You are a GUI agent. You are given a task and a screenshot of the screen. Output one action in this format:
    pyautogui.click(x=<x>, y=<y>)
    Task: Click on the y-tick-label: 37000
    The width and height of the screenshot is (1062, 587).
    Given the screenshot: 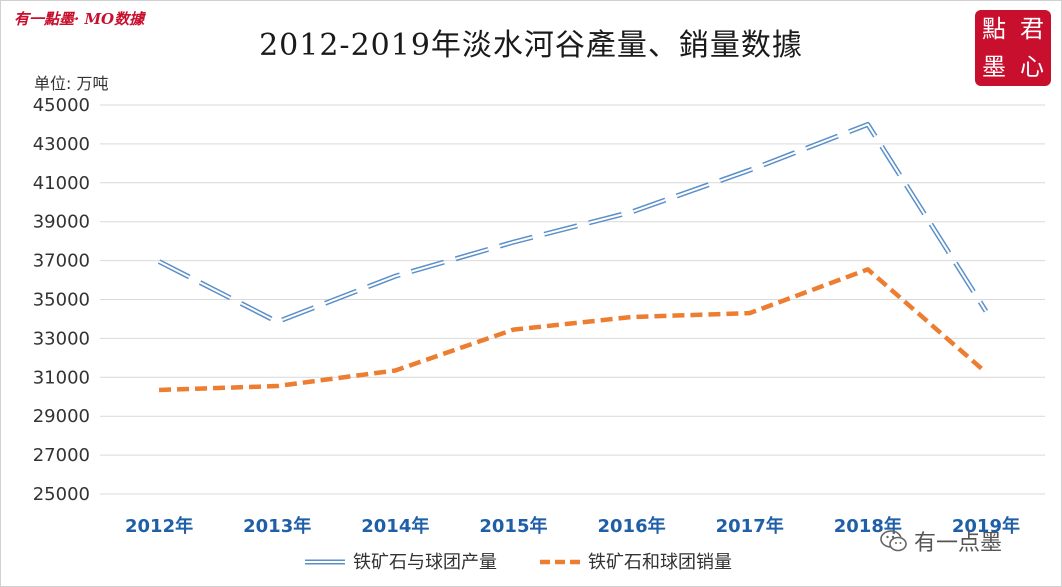 What is the action you would take?
    pyautogui.click(x=61, y=261)
    